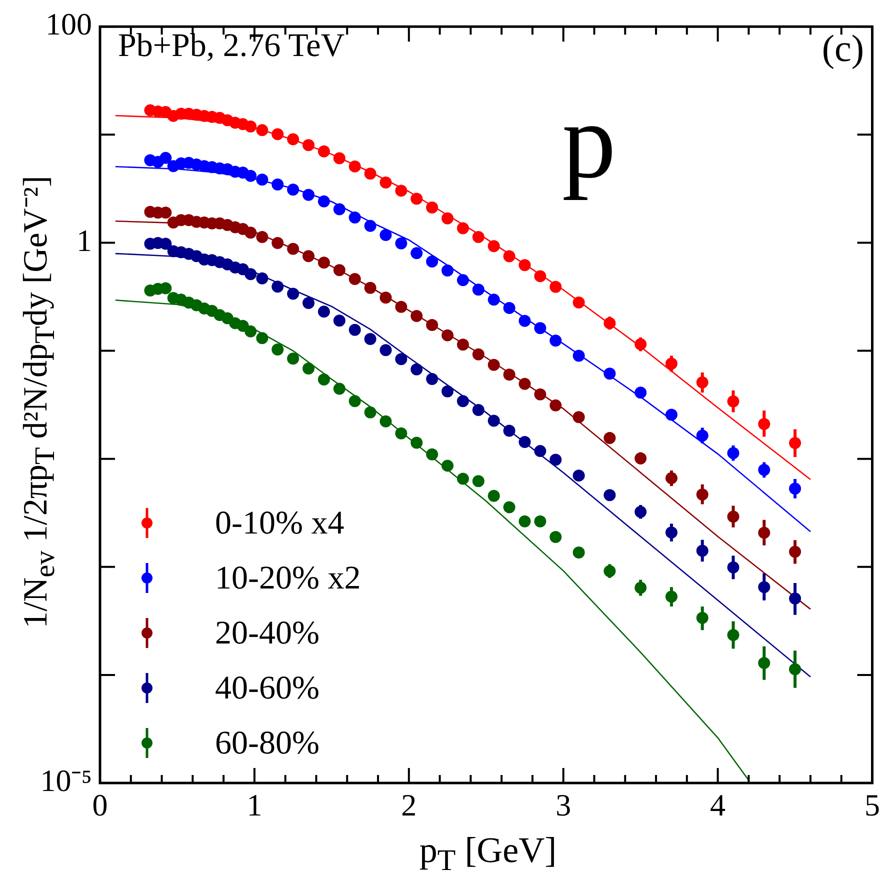 This screenshot has width=886, height=886. I want to click on x-tick-label: 0, so click(100, 805).